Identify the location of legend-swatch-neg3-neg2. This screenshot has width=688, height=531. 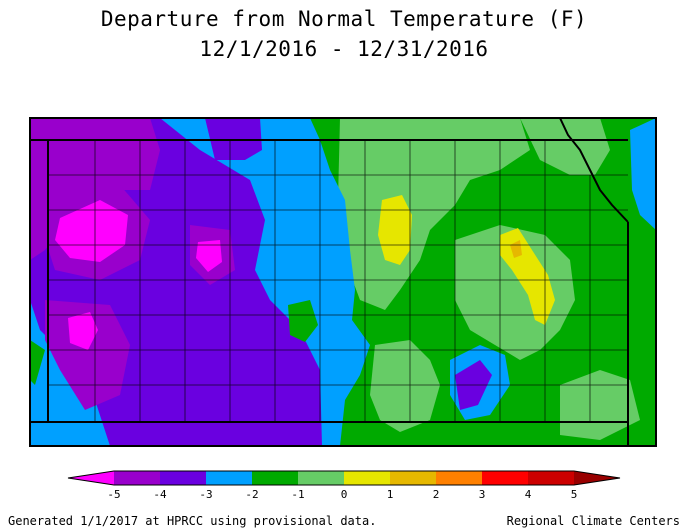
(229, 478).